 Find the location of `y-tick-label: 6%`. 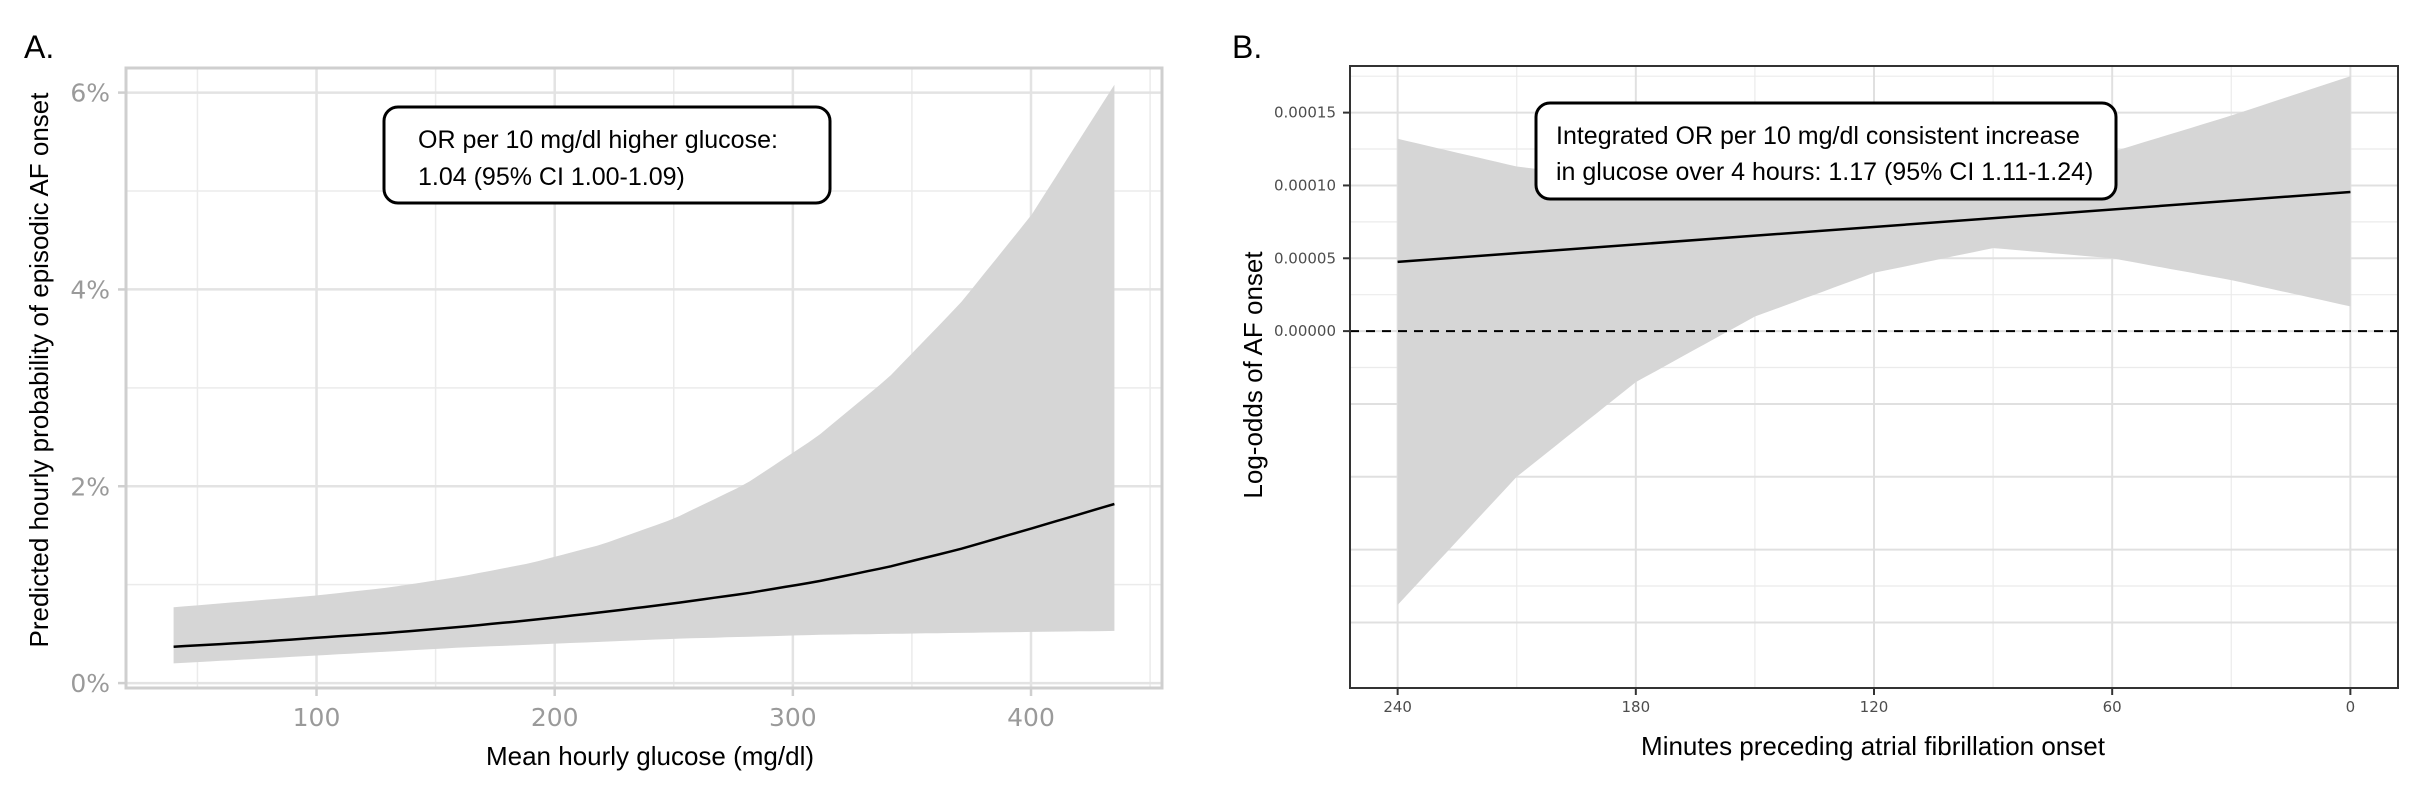

y-tick-label: 6% is located at coordinates (90, 93).